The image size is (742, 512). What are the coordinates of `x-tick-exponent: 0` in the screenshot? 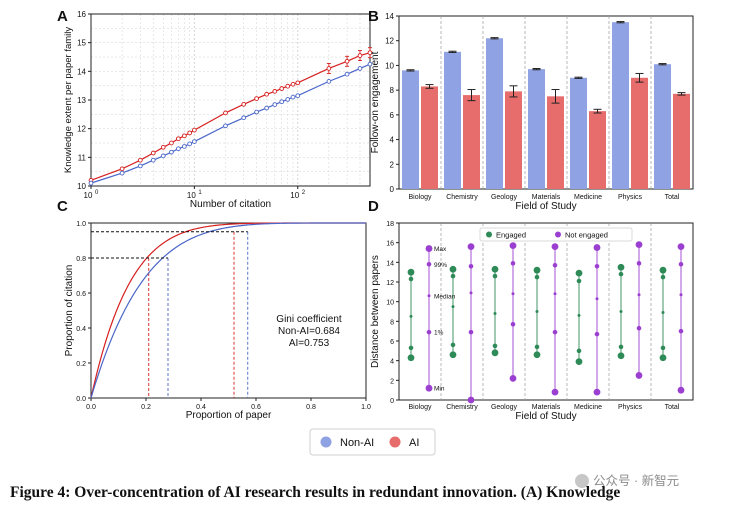 It's located at (97, 193).